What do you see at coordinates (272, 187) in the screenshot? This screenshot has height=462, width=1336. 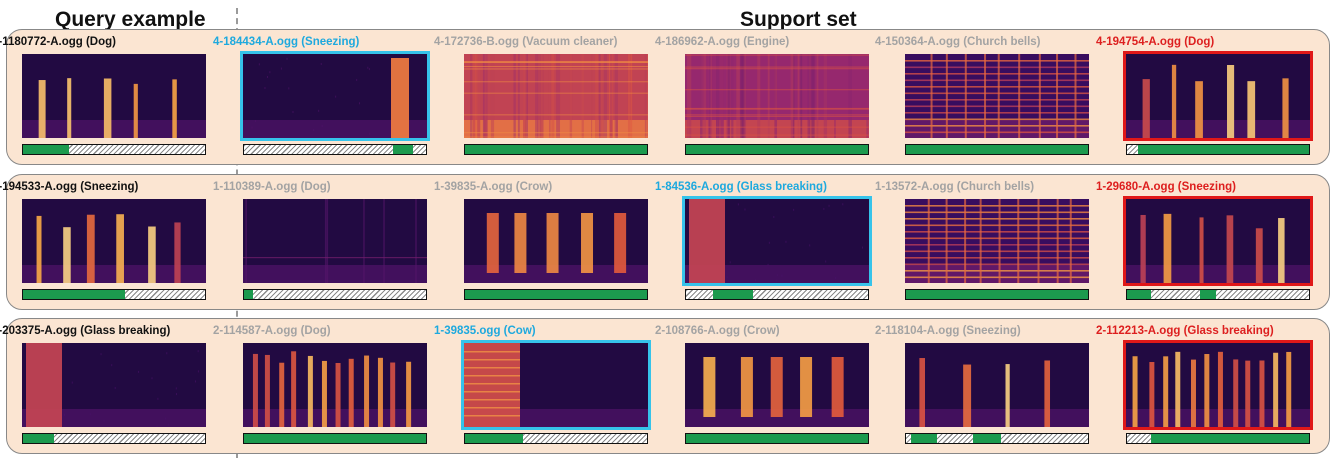 I see `support-filename-label: 1-110389-A.ogg (Dog)` at bounding box center [272, 187].